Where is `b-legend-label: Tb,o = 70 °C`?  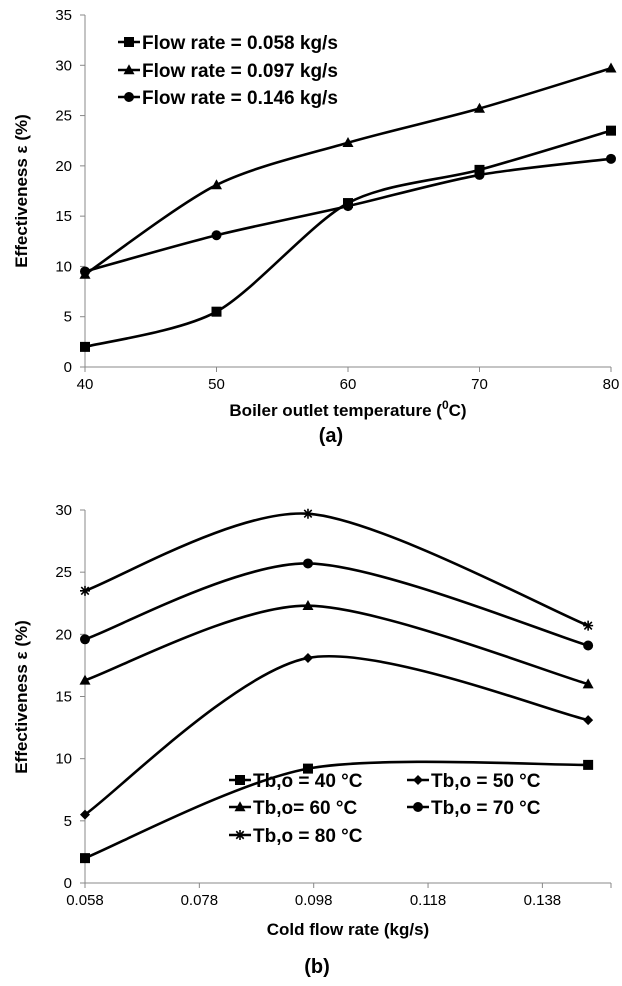 b-legend-label: Tb,o = 70 °C is located at coordinates (486, 808).